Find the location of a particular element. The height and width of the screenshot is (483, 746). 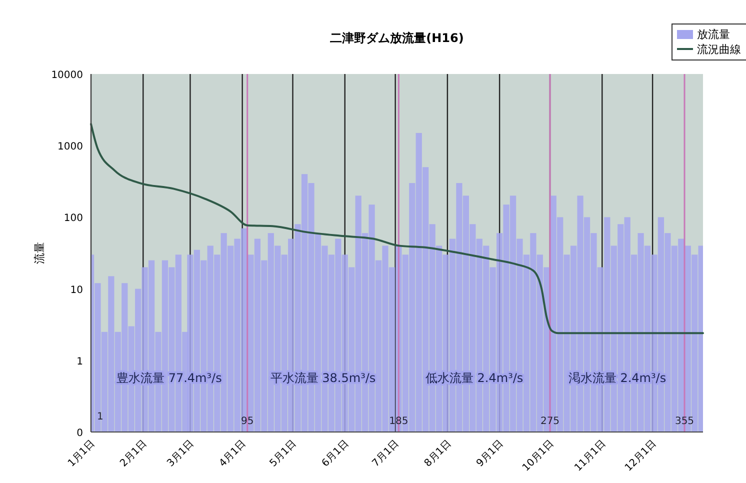

annotation: 平水流量 38.5m³/s is located at coordinates (323, 378).